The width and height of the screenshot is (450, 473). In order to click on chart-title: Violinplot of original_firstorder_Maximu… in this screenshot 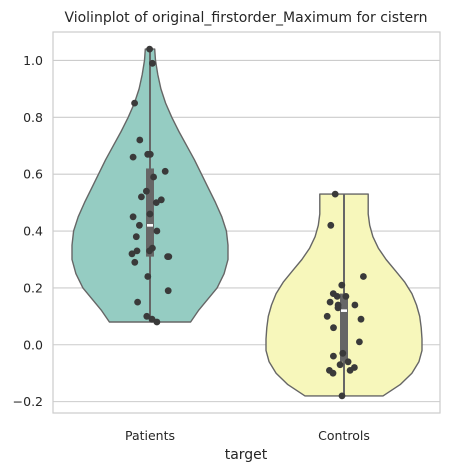, I will do `click(245, 18)`.